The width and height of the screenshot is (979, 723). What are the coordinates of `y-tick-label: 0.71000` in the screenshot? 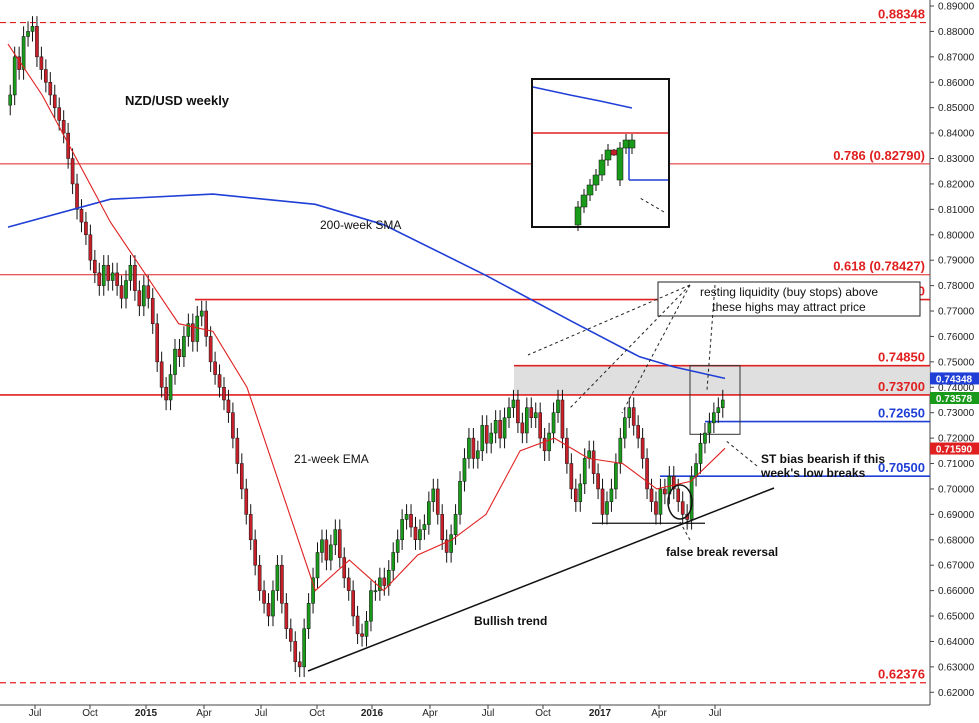 It's located at (956, 464).